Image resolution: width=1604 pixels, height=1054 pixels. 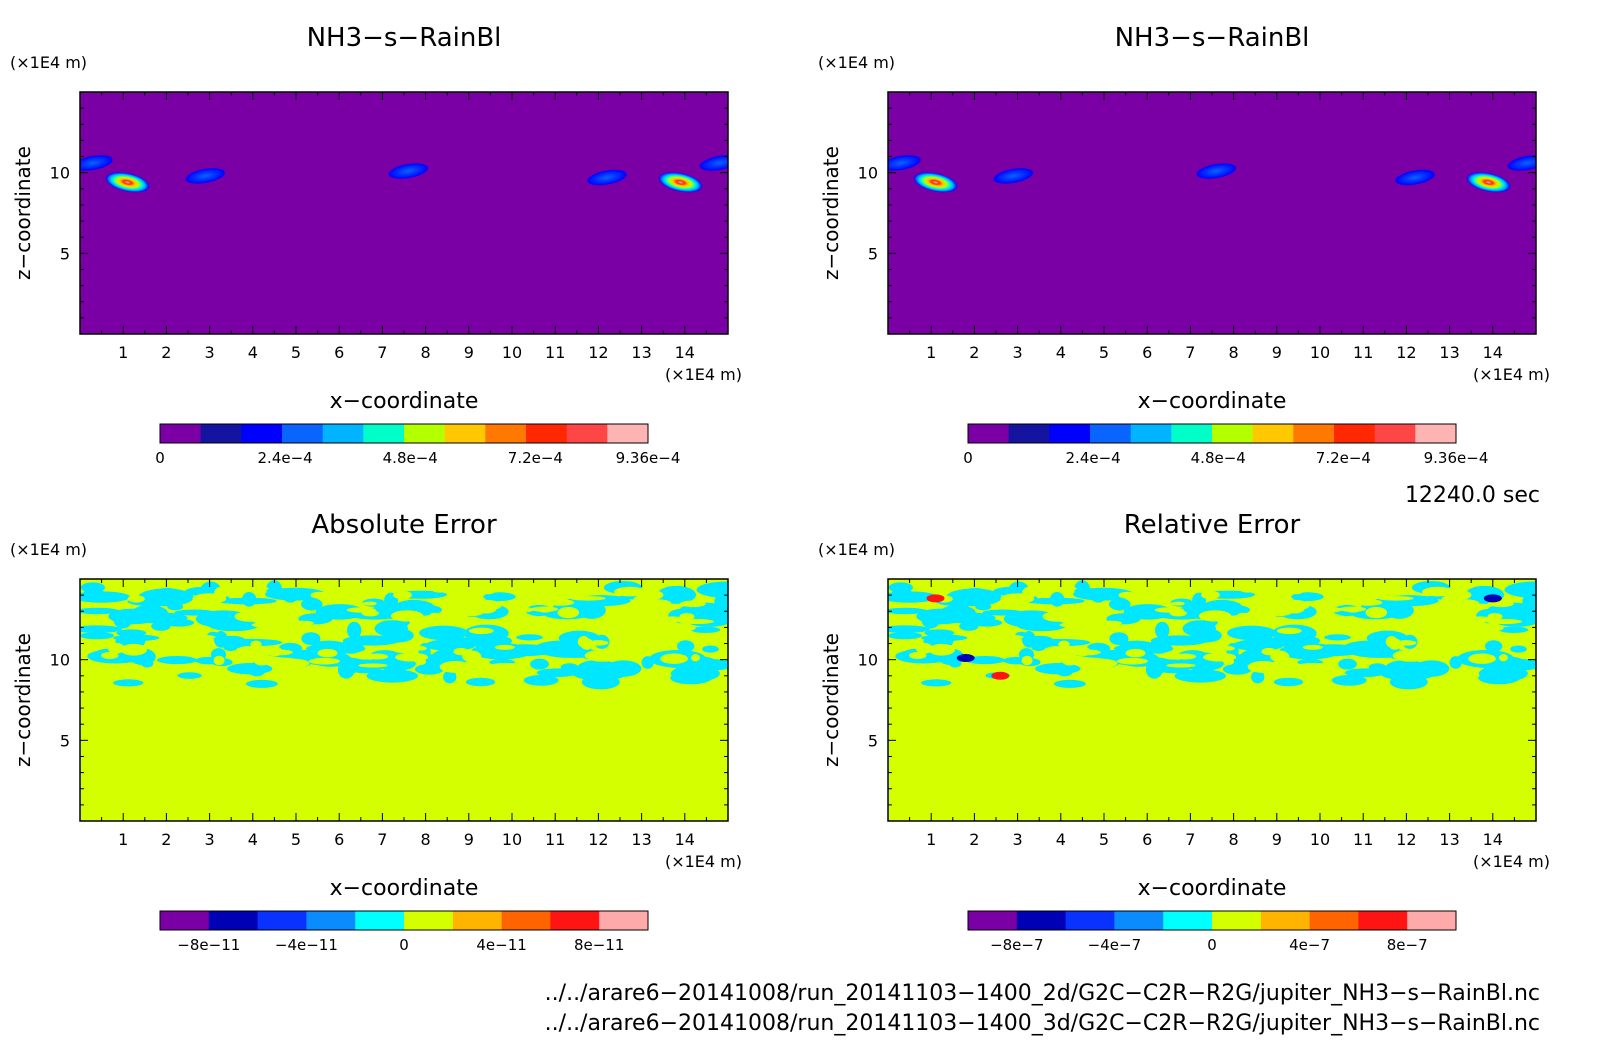 I want to click on colorbar-tick-label: 4.8e−4, so click(x=410, y=458).